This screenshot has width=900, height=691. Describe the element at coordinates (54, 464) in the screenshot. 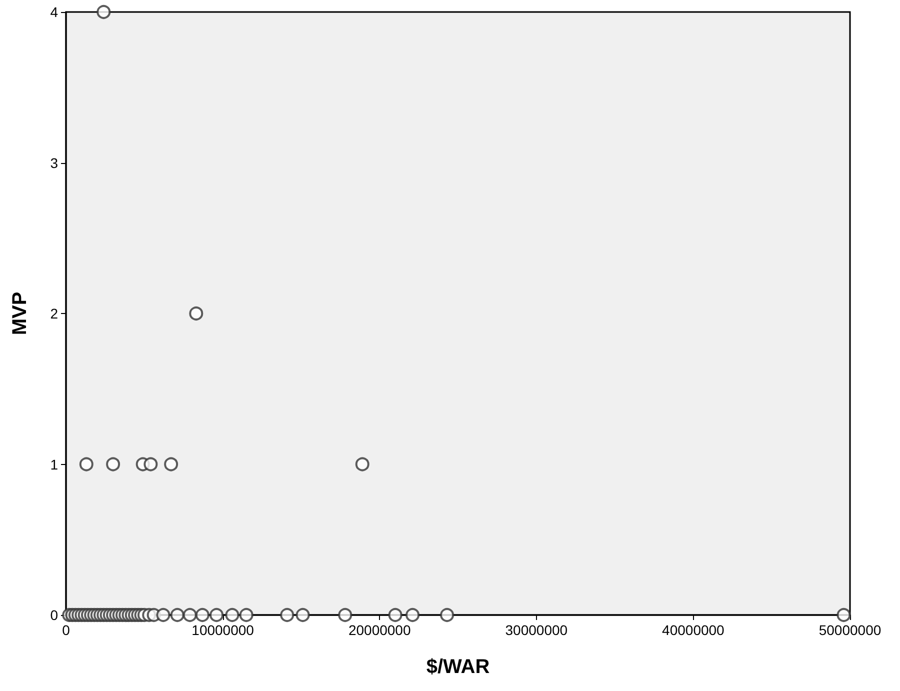

I see `y-tick-label: 1` at that location.